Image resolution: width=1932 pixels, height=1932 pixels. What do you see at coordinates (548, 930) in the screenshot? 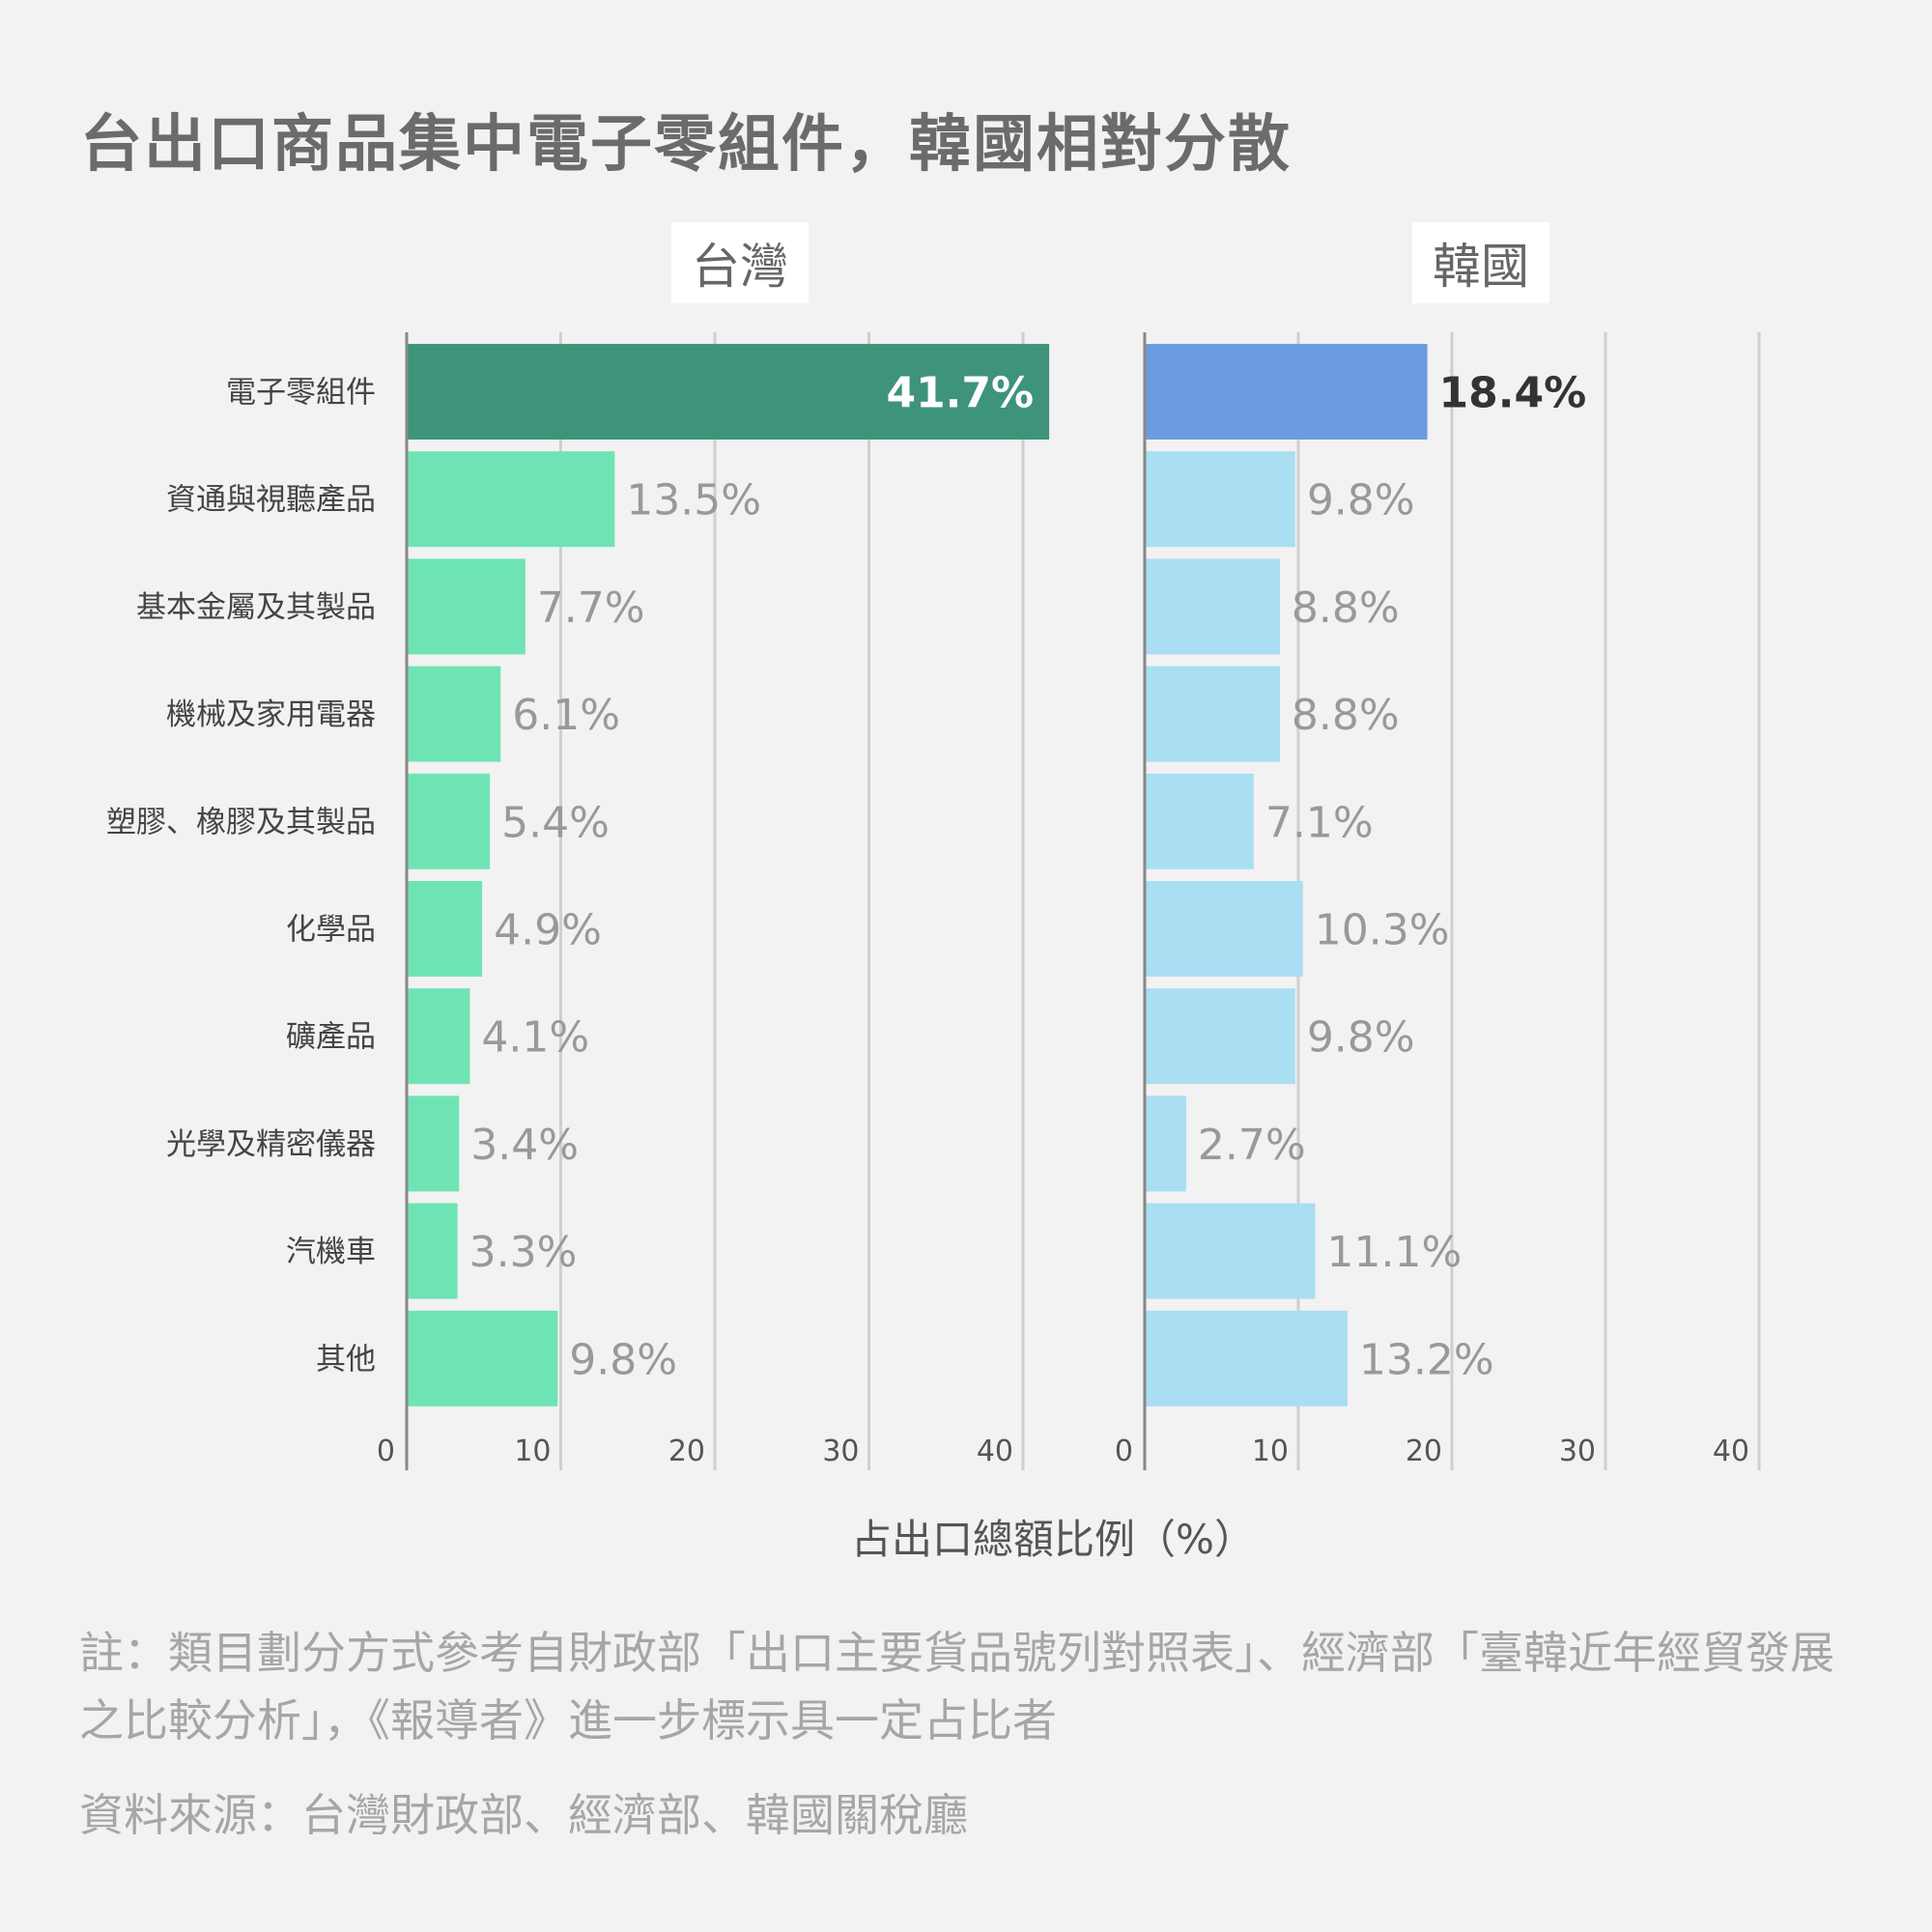
I see `data-label: 4.9%` at bounding box center [548, 930].